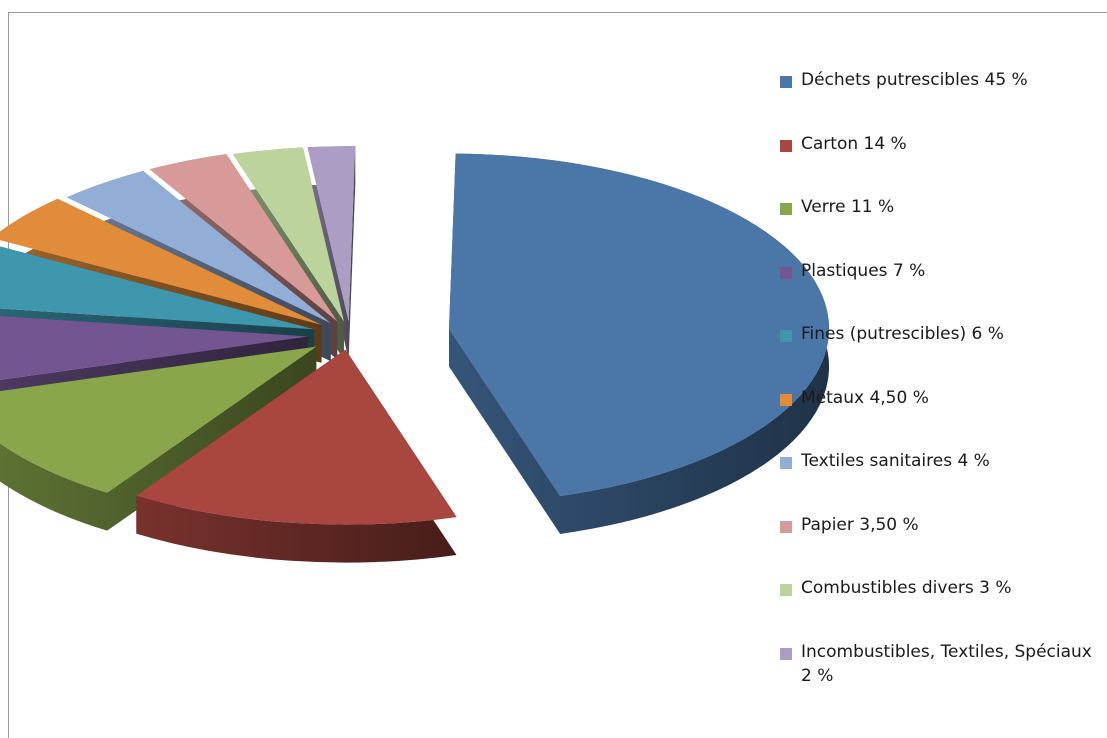 The height and width of the screenshot is (738, 1107). What do you see at coordinates (865, 397) in the screenshot?
I see `legend-label: Métaux 4,50 %` at bounding box center [865, 397].